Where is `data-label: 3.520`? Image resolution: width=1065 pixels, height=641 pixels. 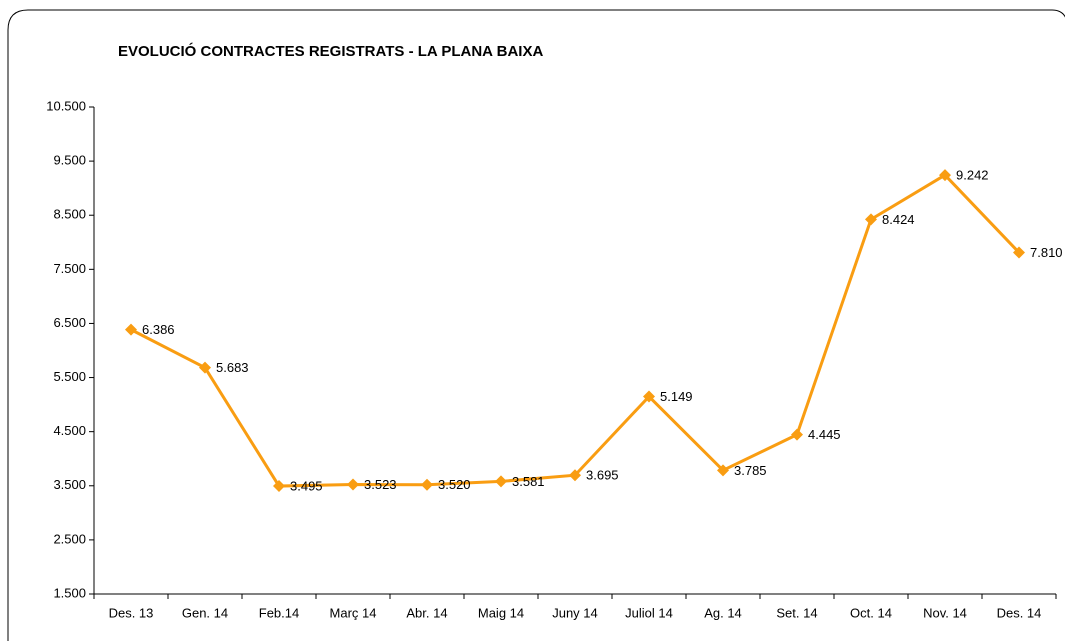
data-label: 3.520 is located at coordinates (454, 484).